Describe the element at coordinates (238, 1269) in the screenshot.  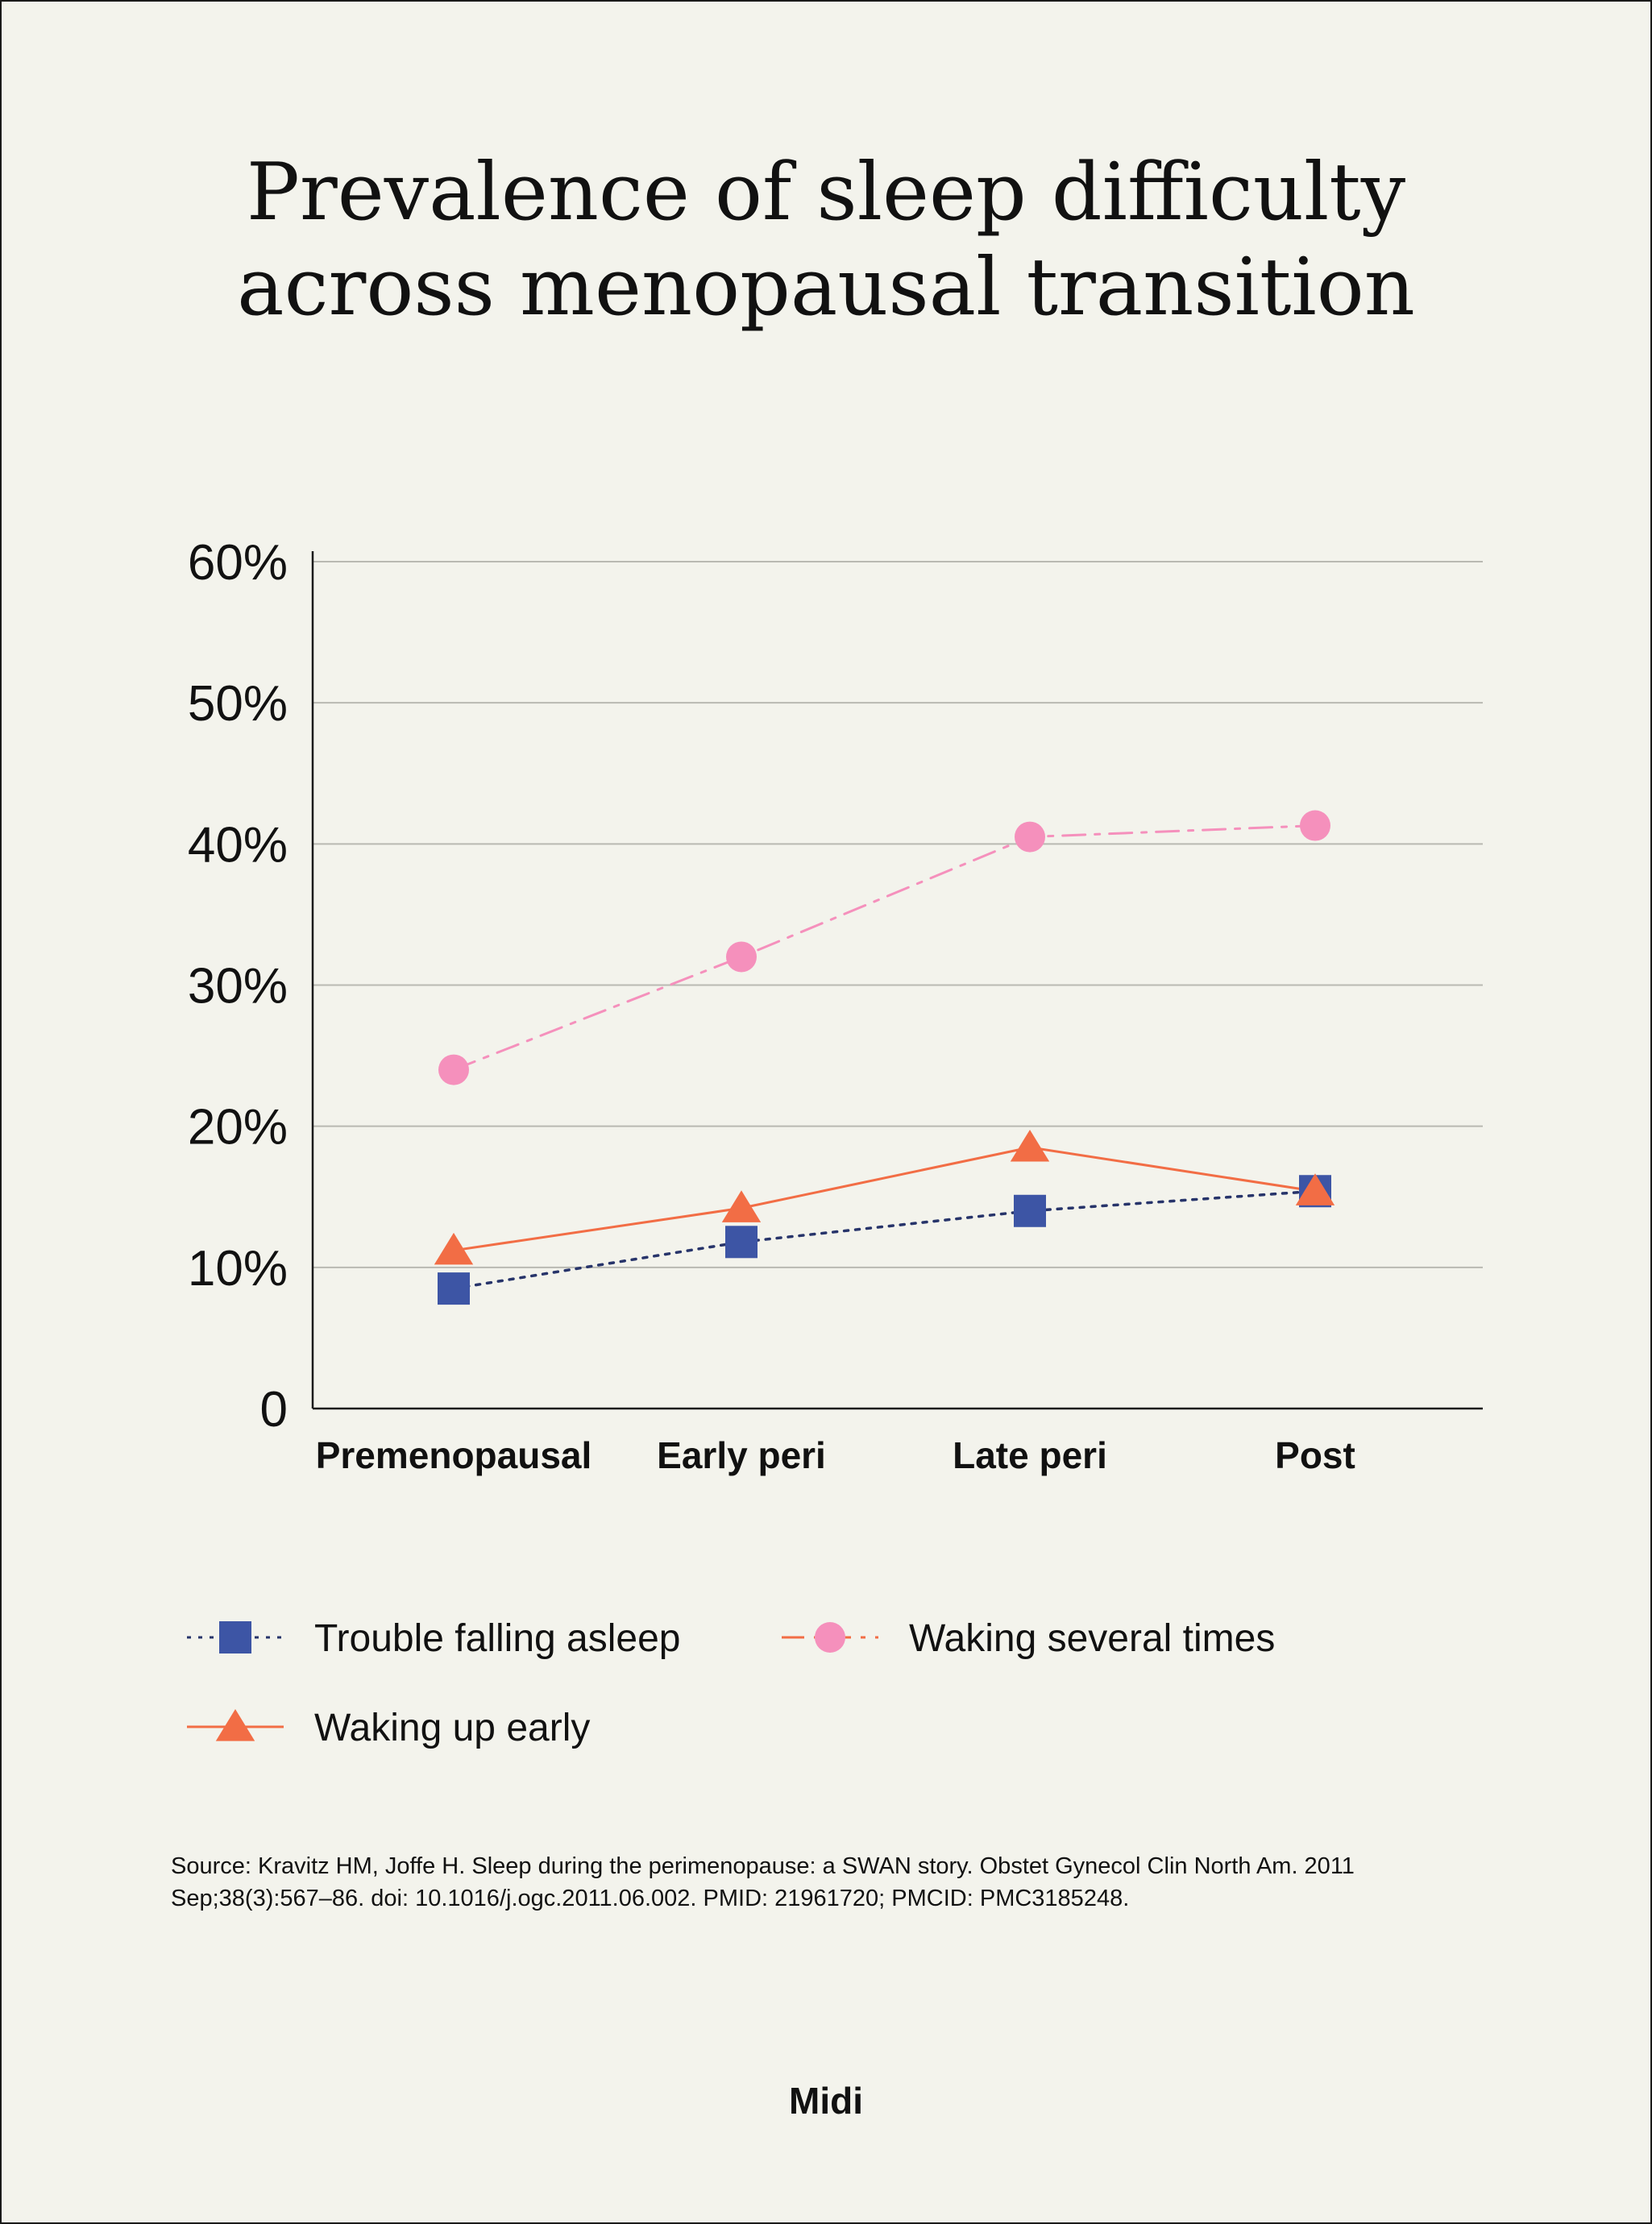
I see `y-tick-label: 10%` at that location.